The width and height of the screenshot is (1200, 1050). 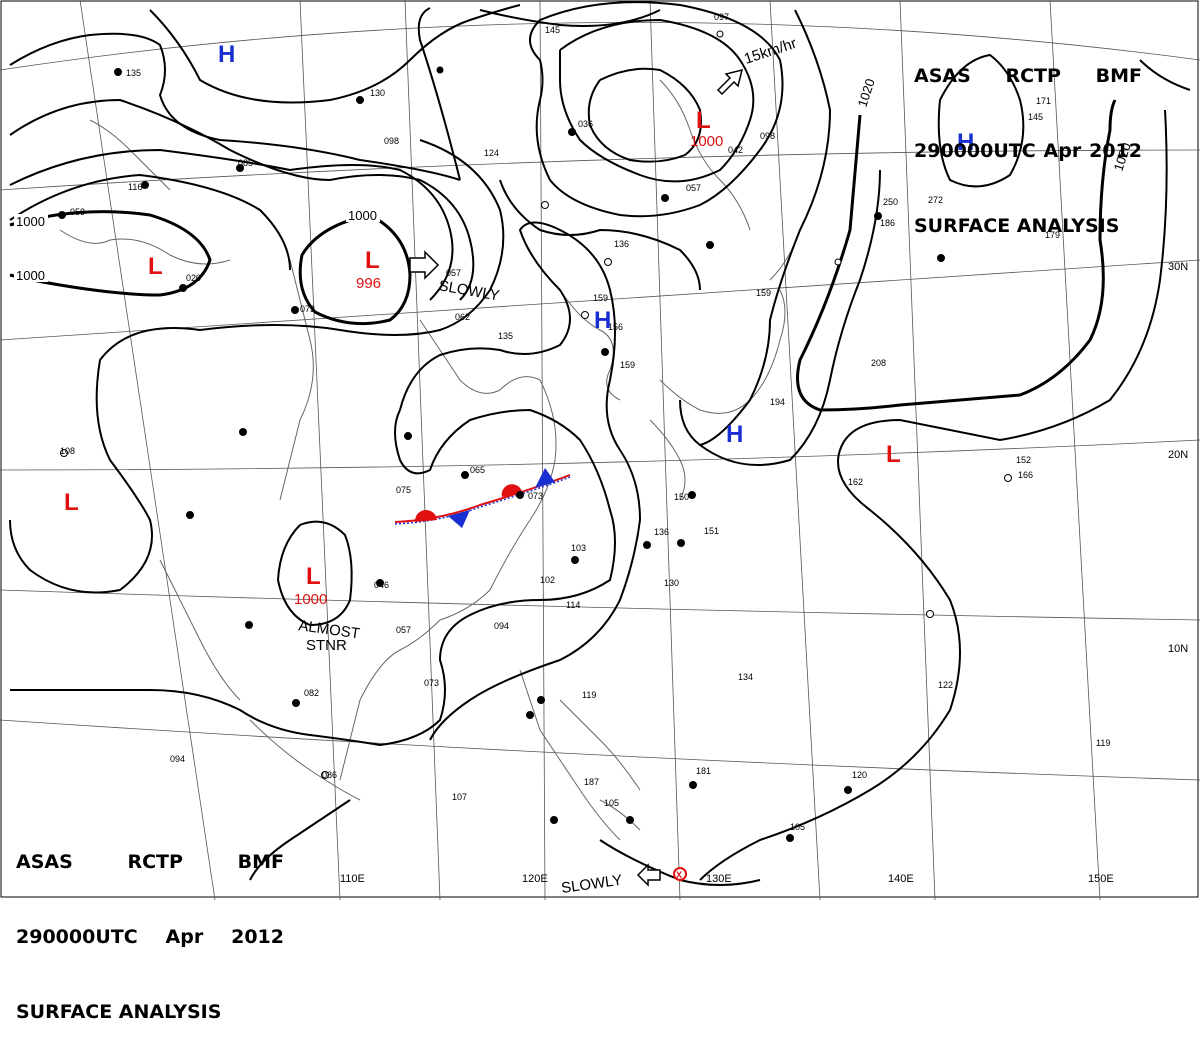 I want to click on station-pressure: 065, so click(x=477, y=470).